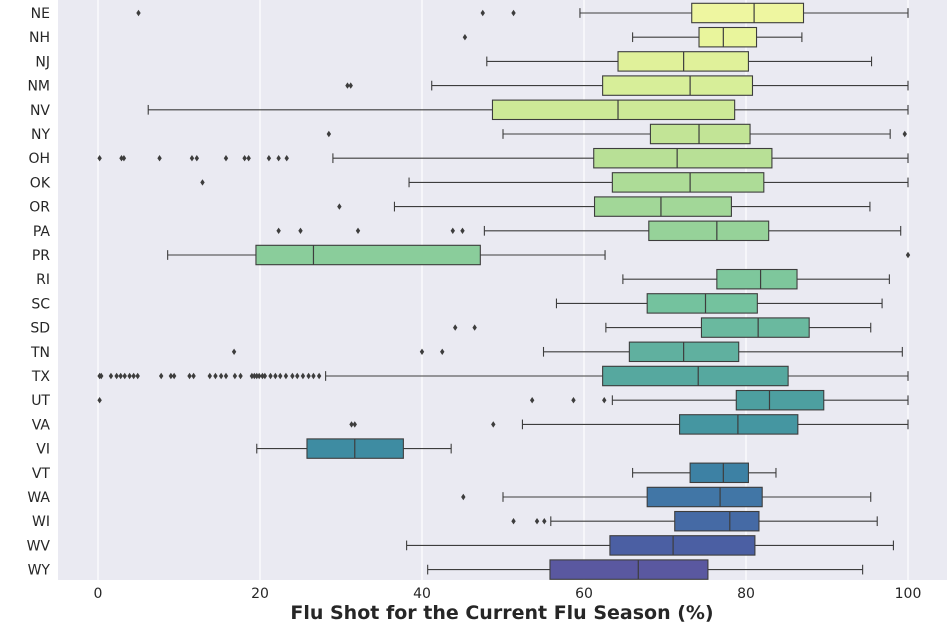 This screenshot has height=622, width=948. What do you see at coordinates (584, 594) in the screenshot?
I see `x-tick-label-60: 60` at bounding box center [584, 594].